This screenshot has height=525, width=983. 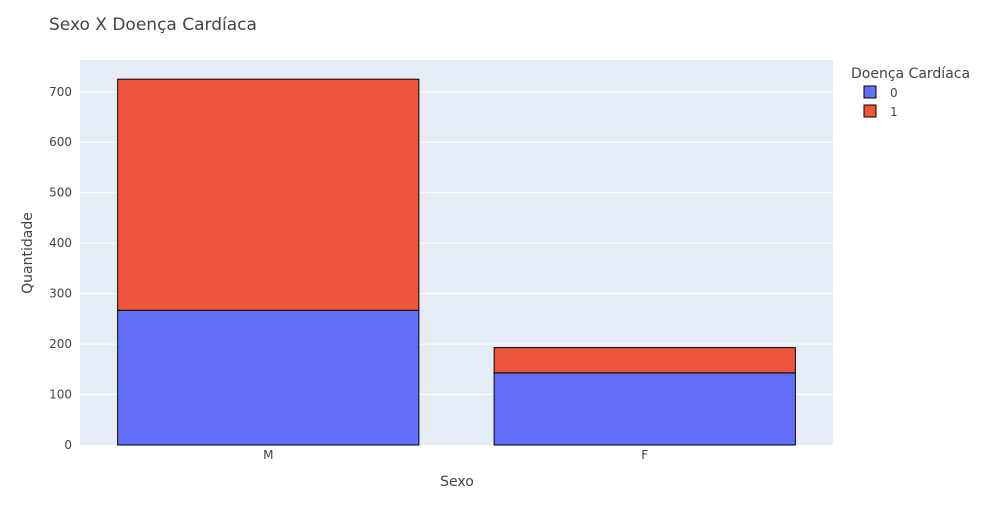 What do you see at coordinates (68, 445) in the screenshot?
I see `y-tick-label: 0` at bounding box center [68, 445].